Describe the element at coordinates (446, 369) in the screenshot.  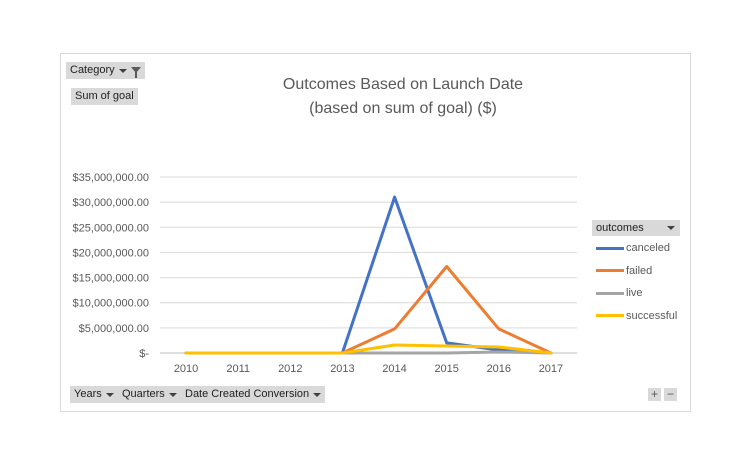
I see `x-tick-label: 2015` at that location.